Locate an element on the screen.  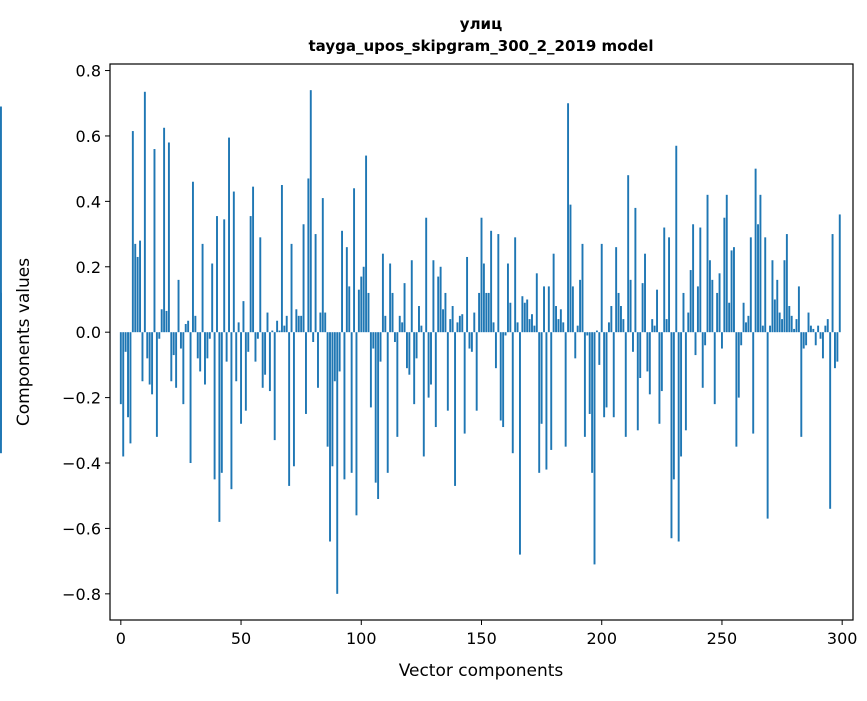
x-tick-label: 0 is located at coordinates (121, 638).